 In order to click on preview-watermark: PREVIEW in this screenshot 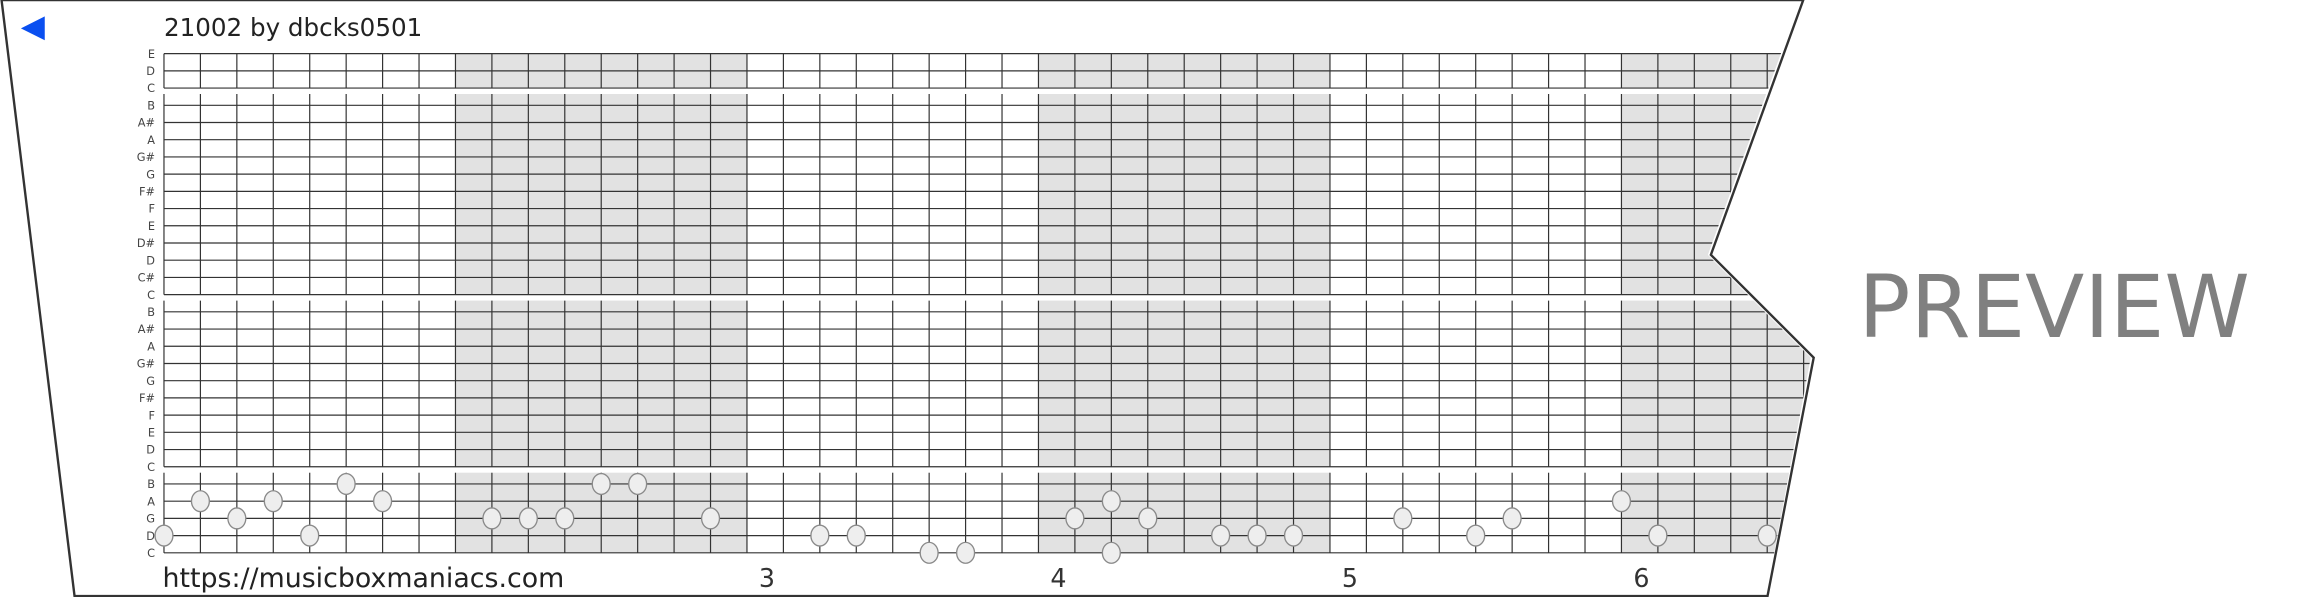, I will do `click(2053, 308)`.